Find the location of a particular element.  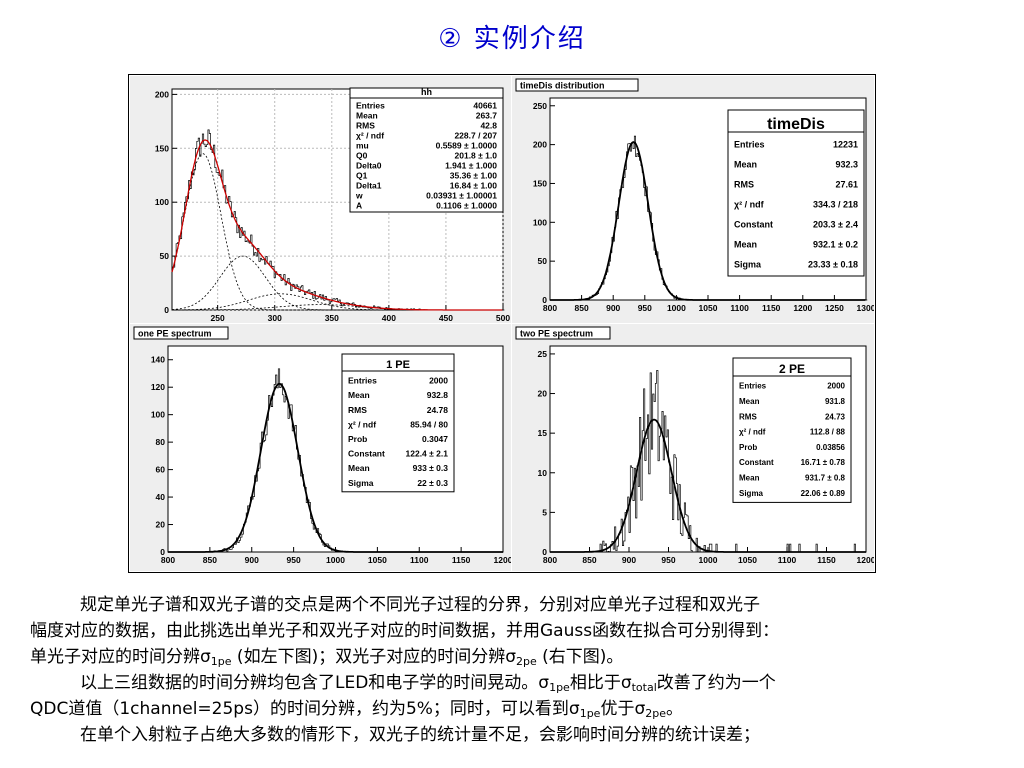

p2-line-a-pre: 以上三组数据的时间分辨均包含了LED和电子学的时间晃动。σ is located at coordinates (315, 683).